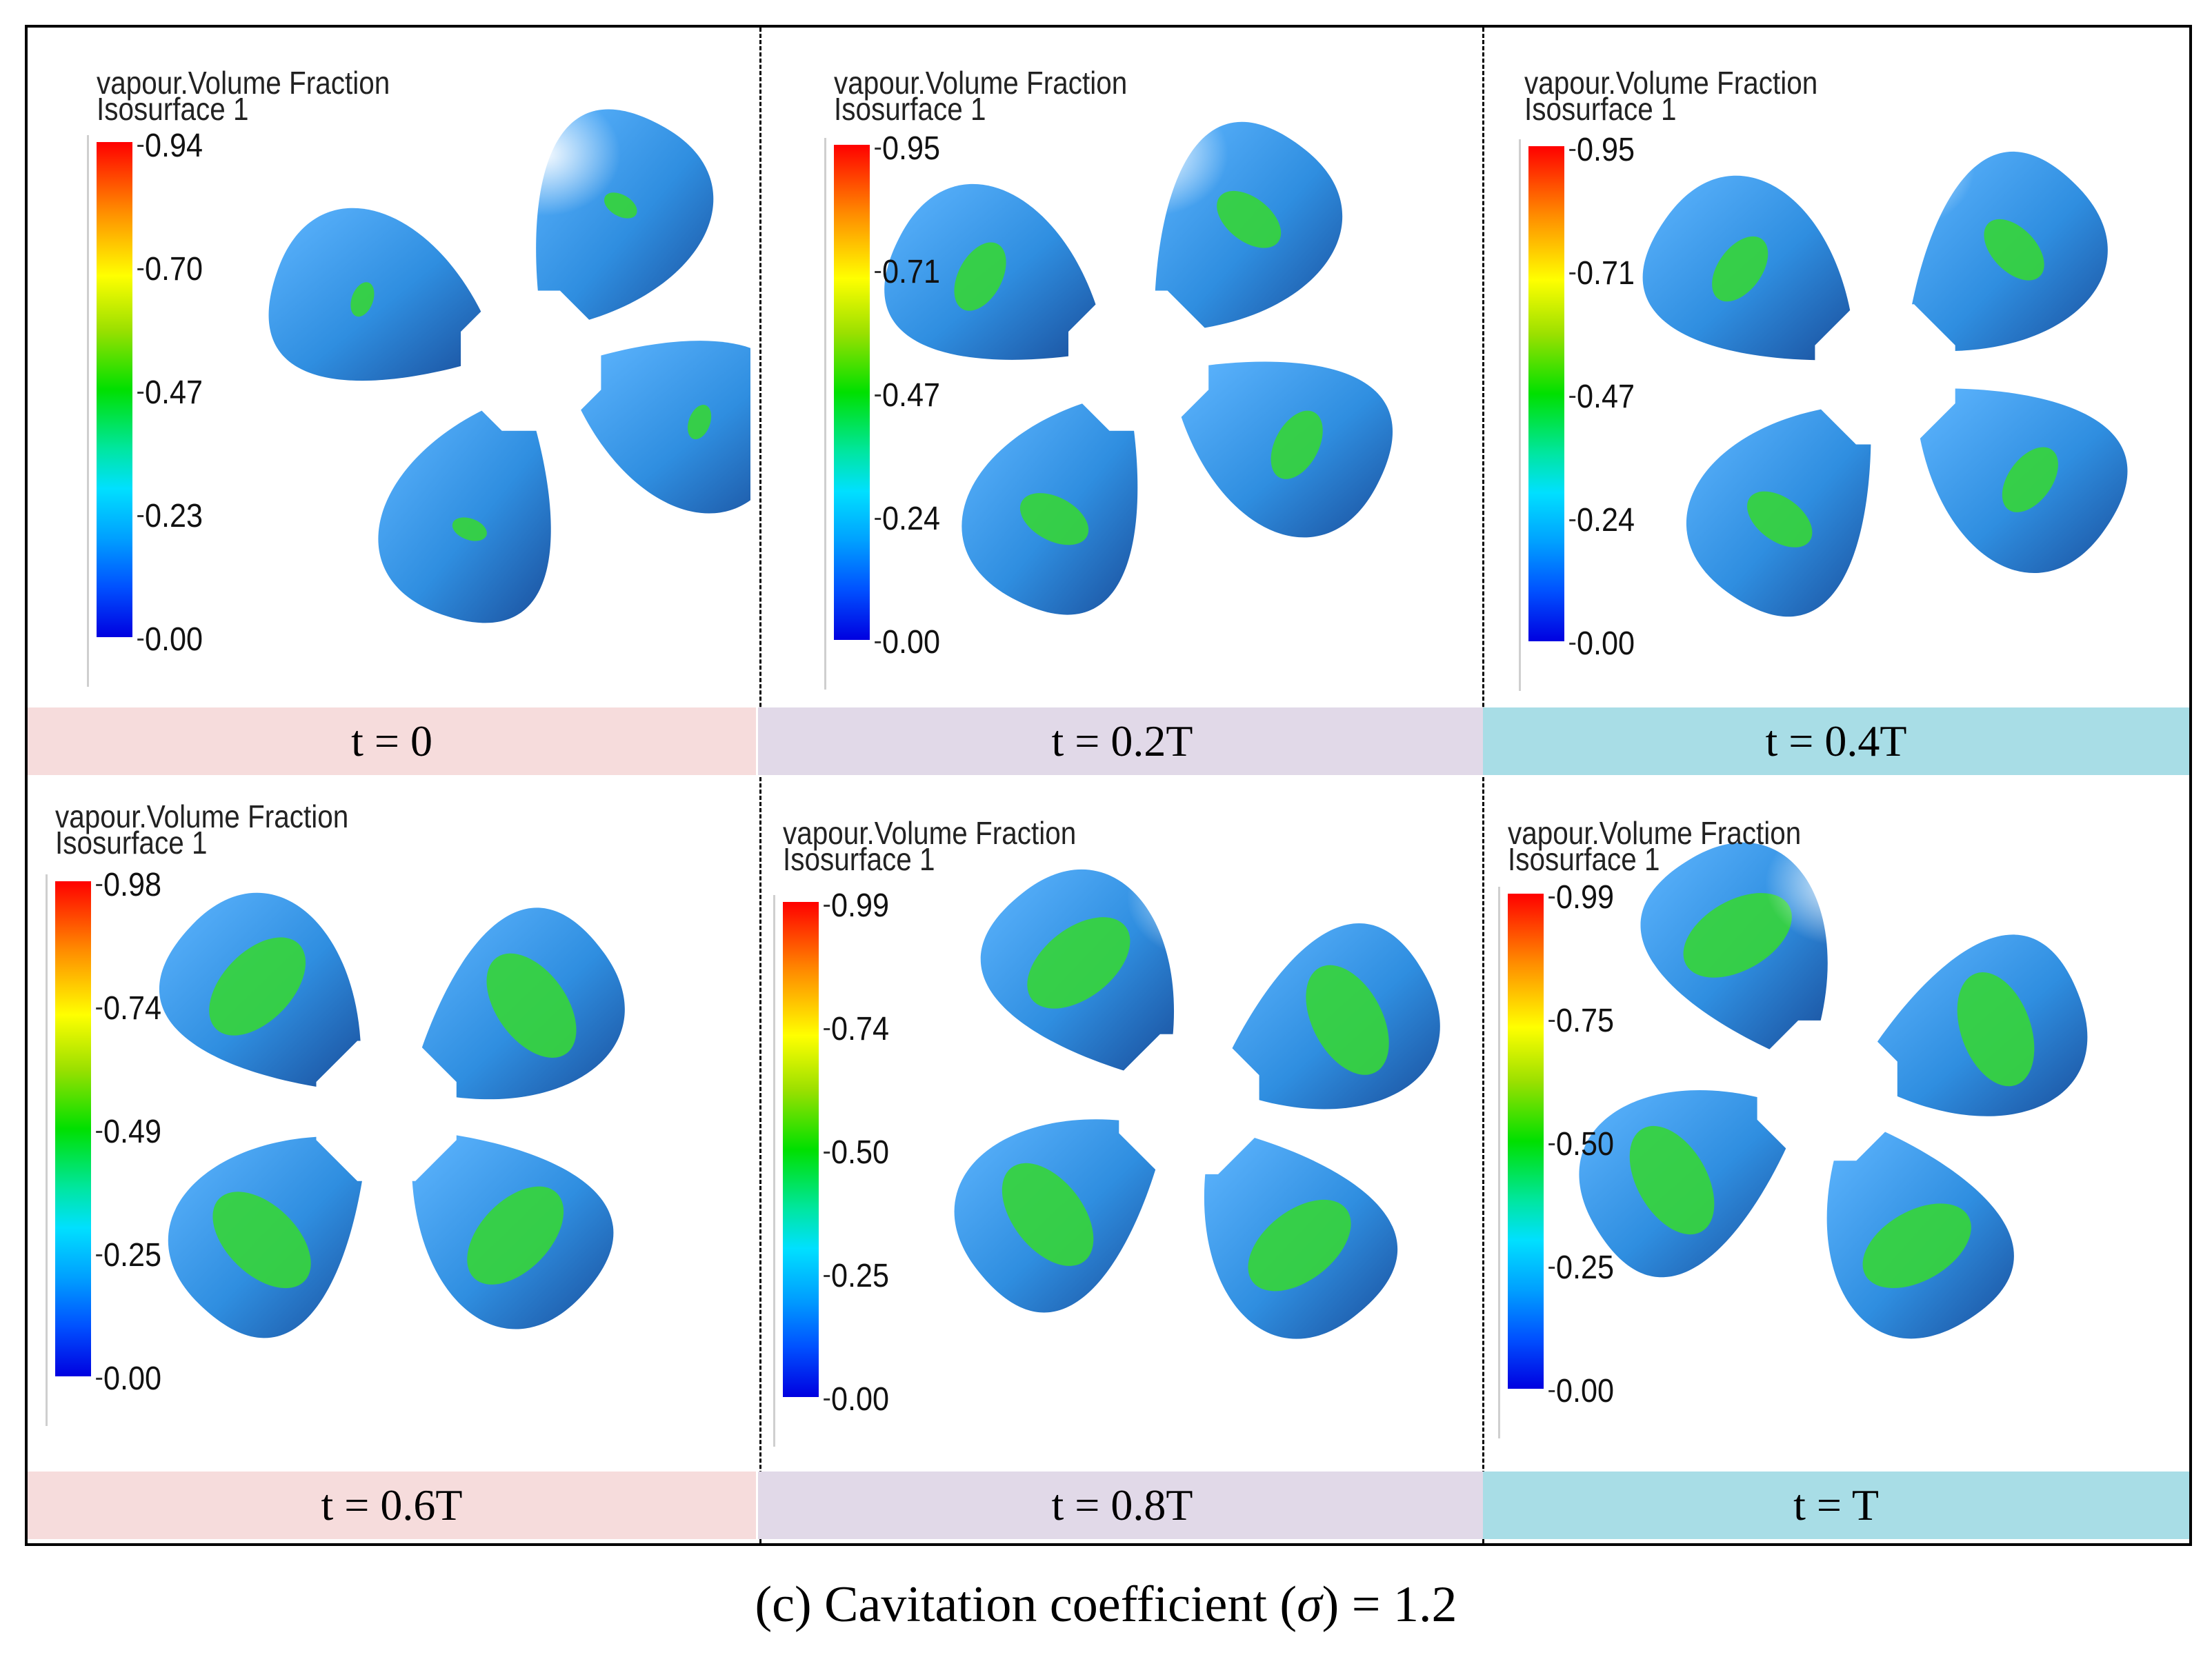 The image size is (2212, 1657). Describe the element at coordinates (129, 885) in the screenshot. I see `color-bar-tick: 0.98` at that location.